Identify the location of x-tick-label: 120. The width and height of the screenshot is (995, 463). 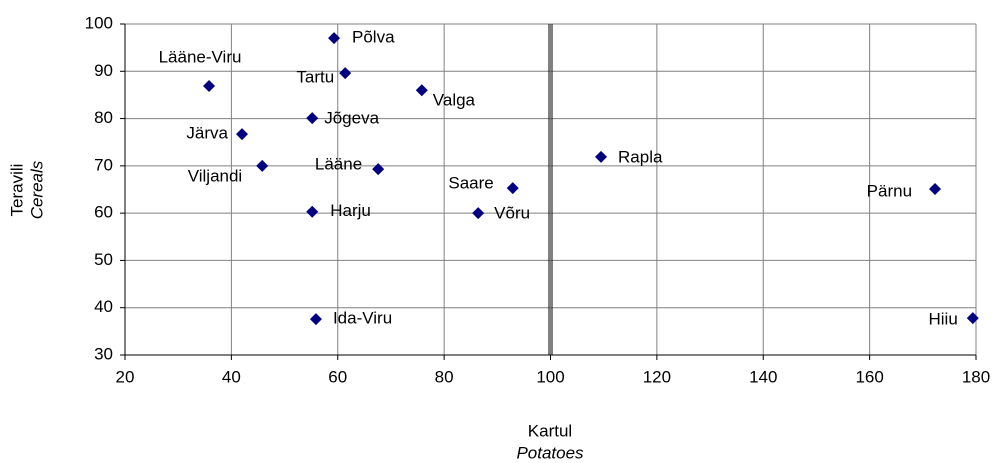
(657, 376).